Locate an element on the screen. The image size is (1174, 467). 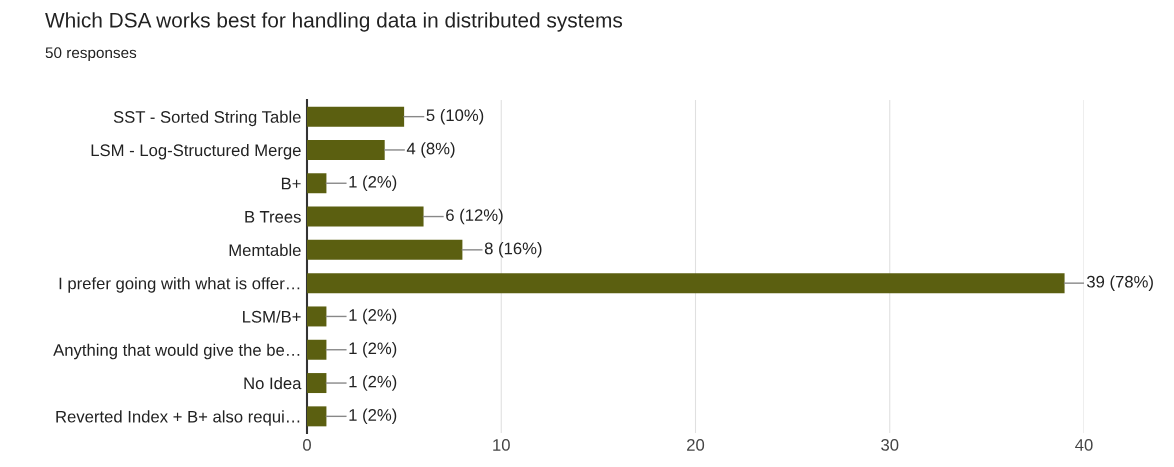
x-tick-label: 20 is located at coordinates (696, 445).